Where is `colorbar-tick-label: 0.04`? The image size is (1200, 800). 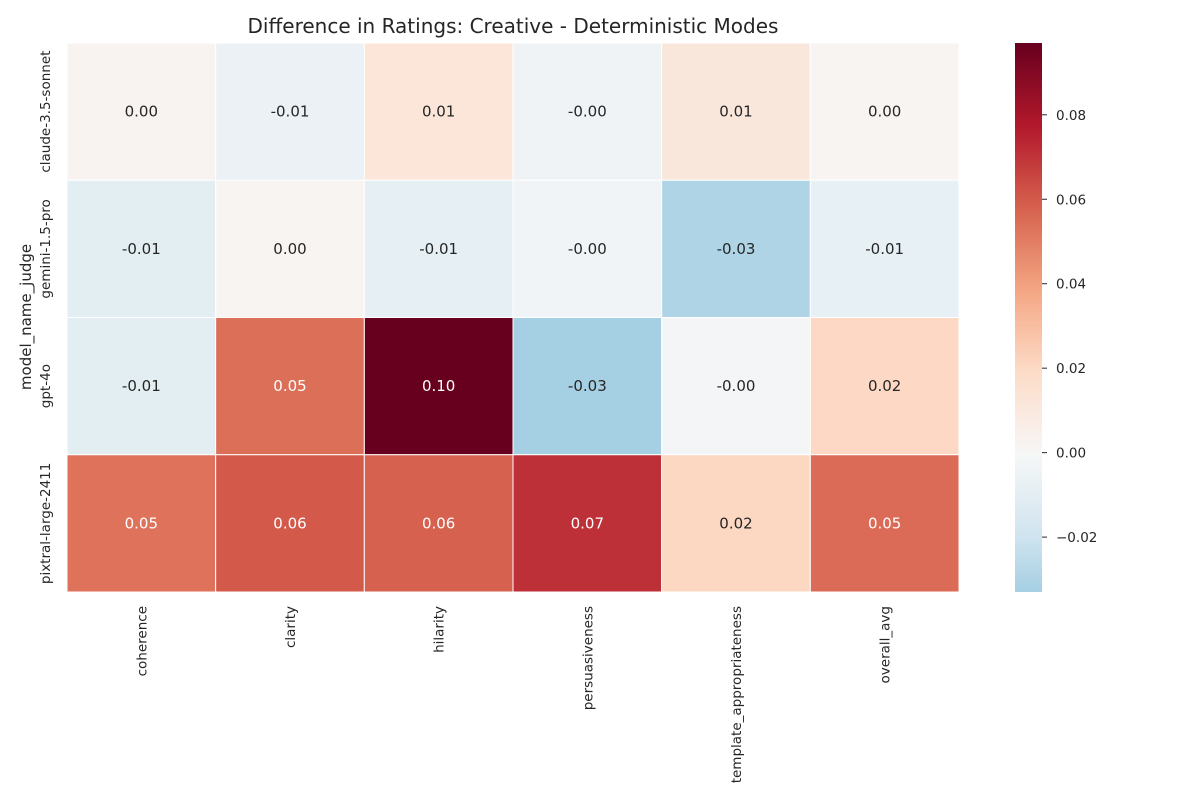 colorbar-tick-label: 0.04 is located at coordinates (1071, 285).